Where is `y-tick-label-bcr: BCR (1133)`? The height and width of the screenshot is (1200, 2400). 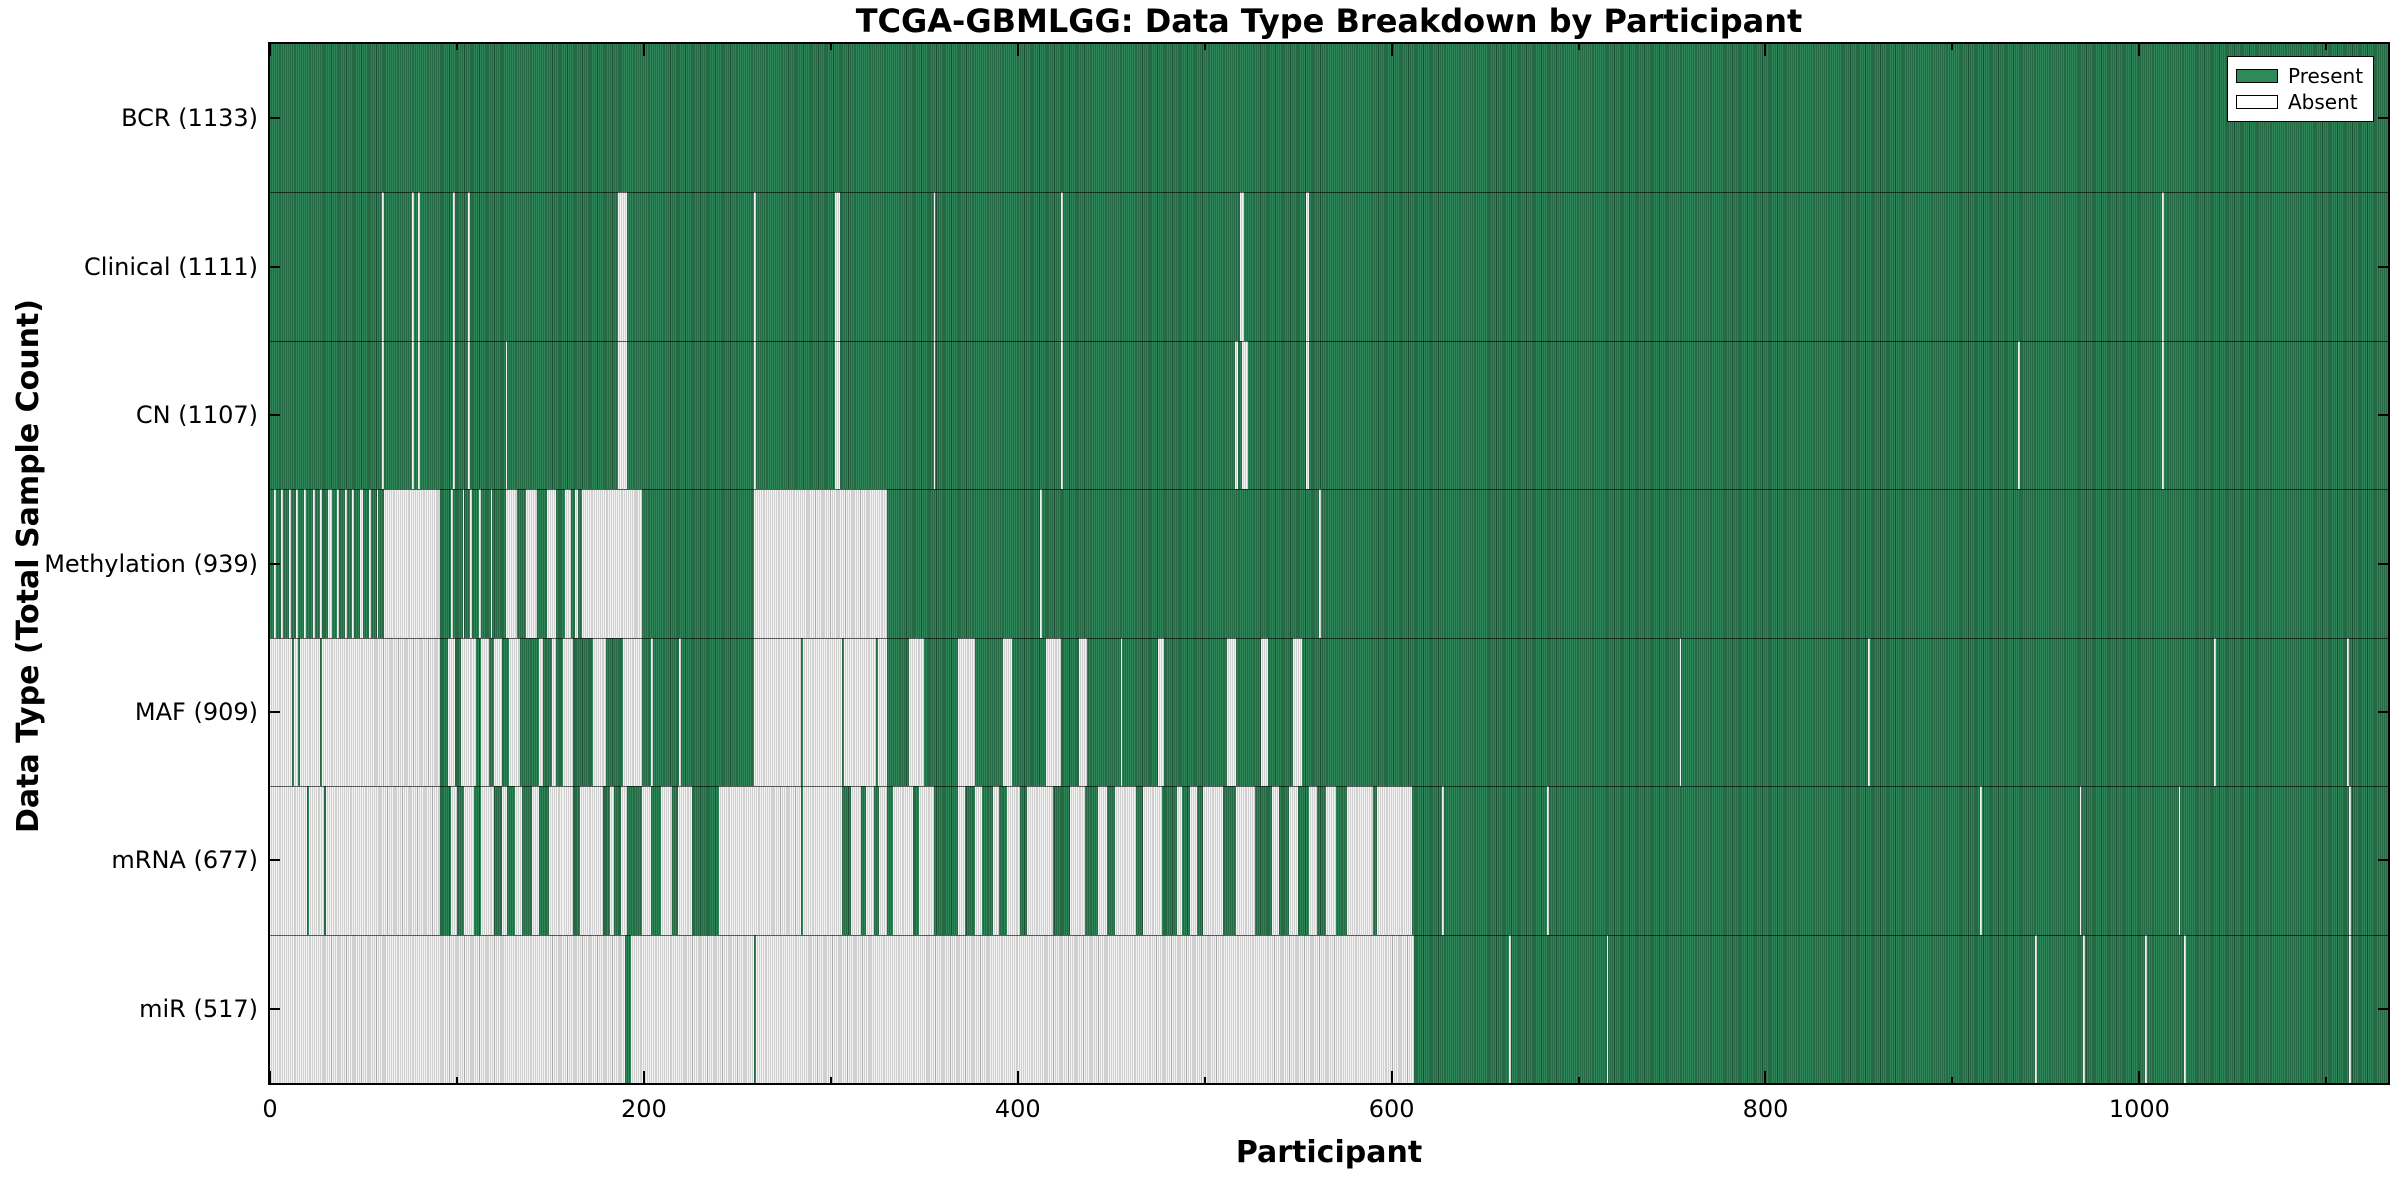 y-tick-label-bcr: BCR (1133) is located at coordinates (189, 118).